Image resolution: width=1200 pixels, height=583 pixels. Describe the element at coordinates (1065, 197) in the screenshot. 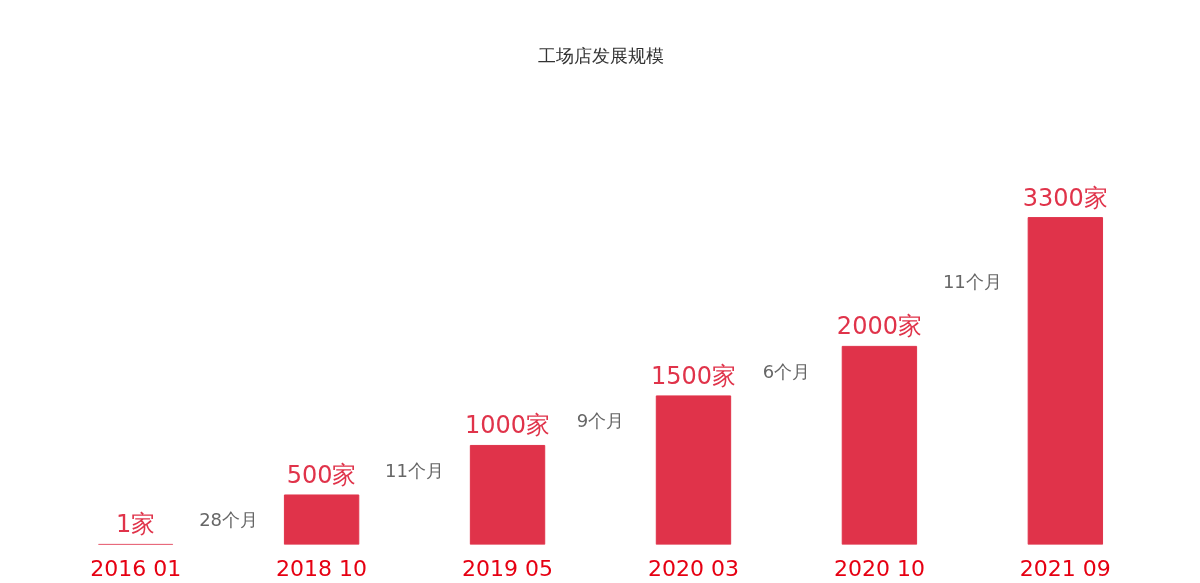

I see `data-label: 3300家` at that location.